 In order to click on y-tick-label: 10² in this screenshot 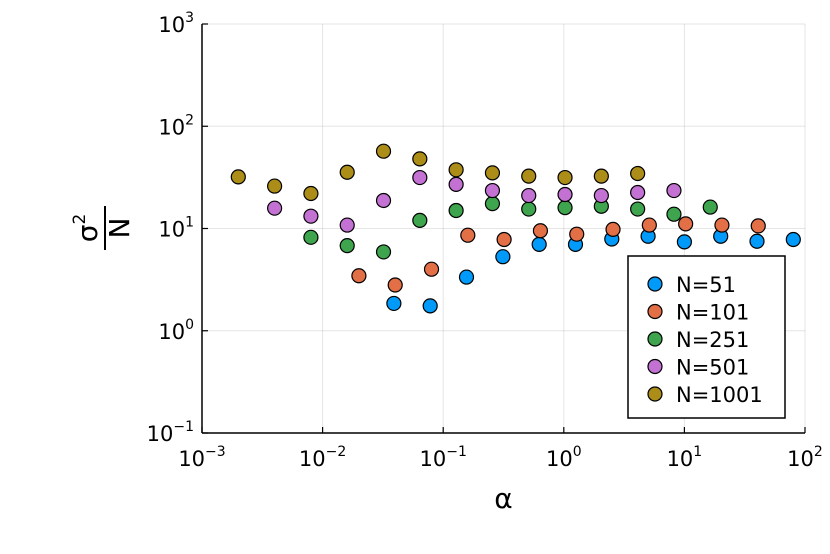, I will do `click(176, 125)`.